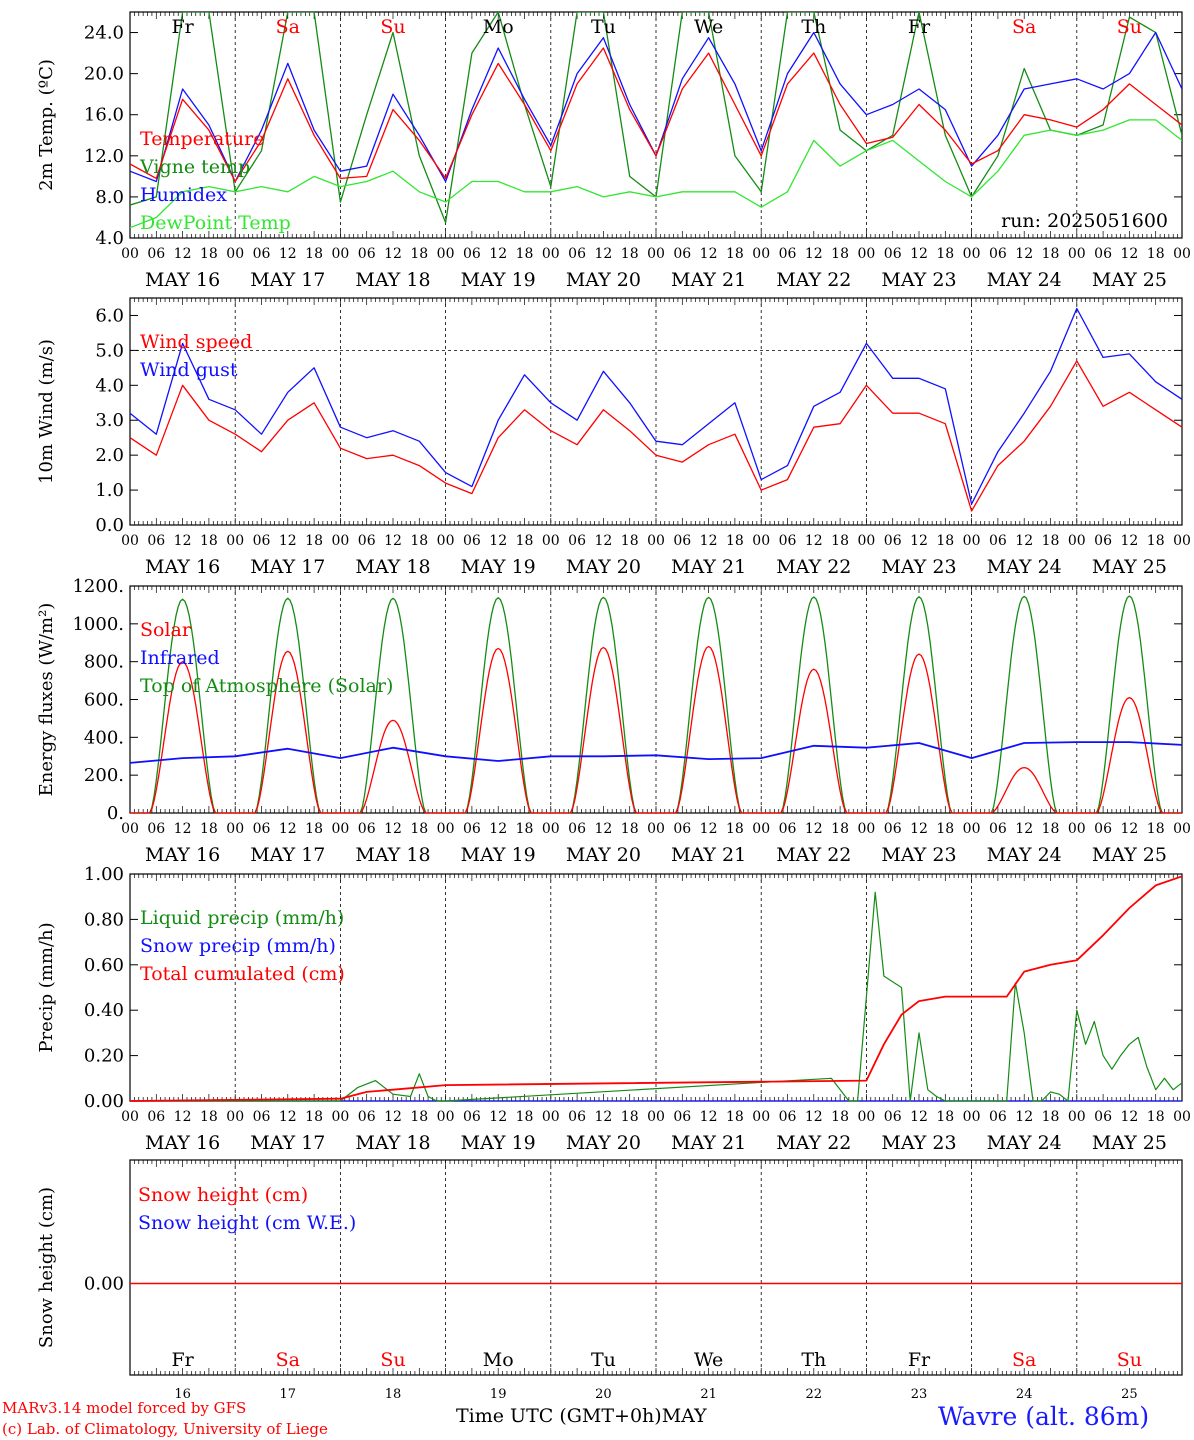 The height and width of the screenshot is (1440, 1194). Describe the element at coordinates (918, 855) in the screenshot. I see `date-label: MAY 23` at that location.